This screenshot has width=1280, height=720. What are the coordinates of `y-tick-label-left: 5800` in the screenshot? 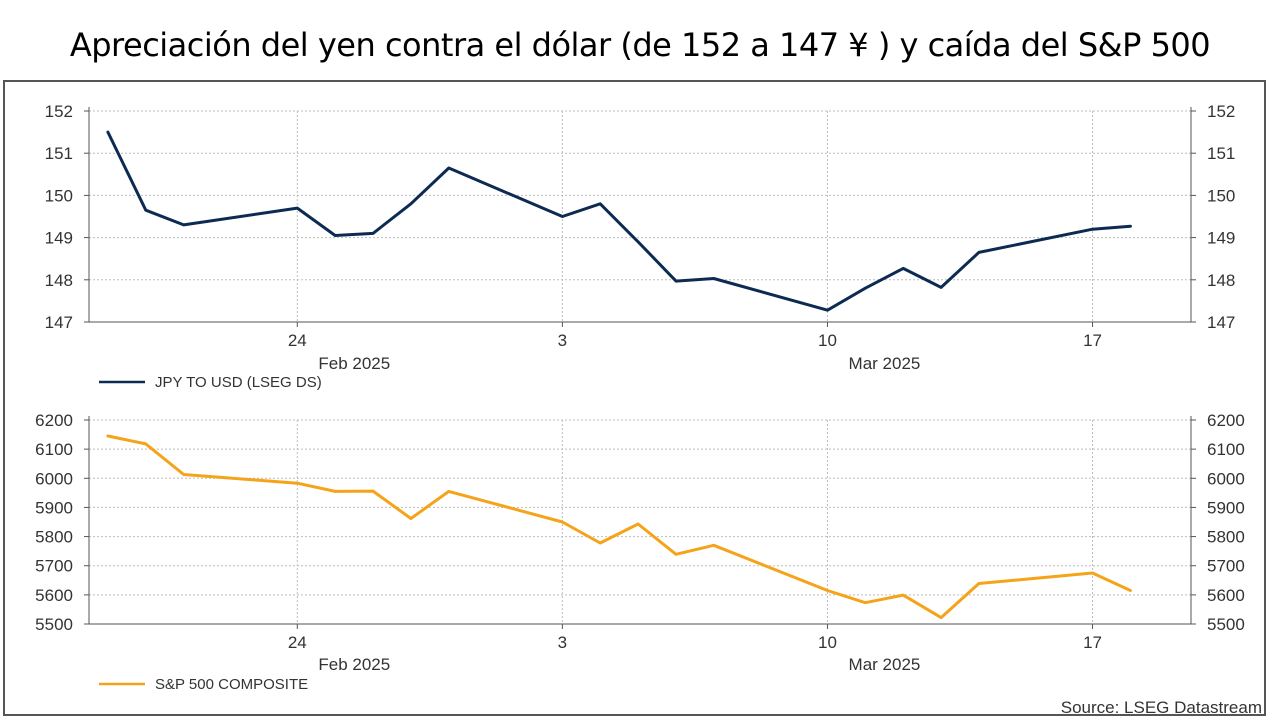 It's located at (54, 537).